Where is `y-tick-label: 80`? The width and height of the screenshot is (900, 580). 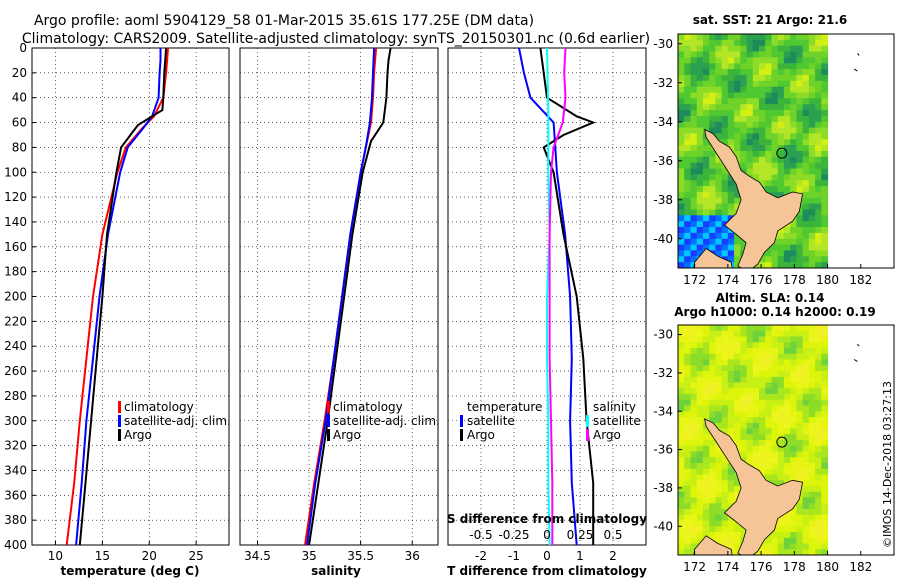
y-tick-label: 80 is located at coordinates (19, 147).